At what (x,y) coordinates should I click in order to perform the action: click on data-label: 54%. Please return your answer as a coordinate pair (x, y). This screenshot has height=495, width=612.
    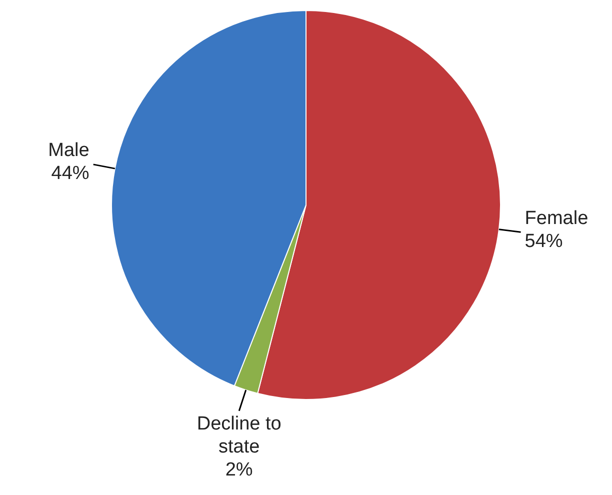
    Looking at the image, I should click on (543, 241).